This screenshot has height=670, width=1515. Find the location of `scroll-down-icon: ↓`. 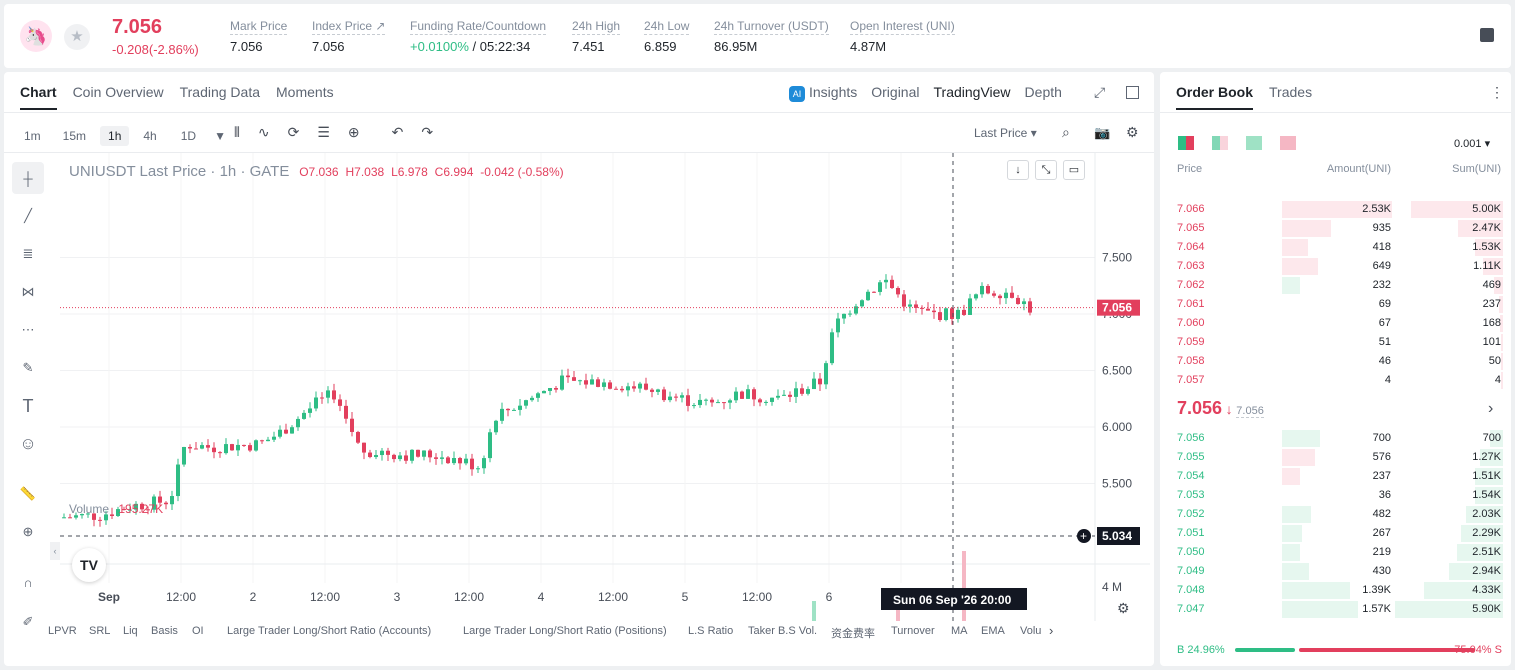

scroll-down-icon: ↓ is located at coordinates (1018, 170).